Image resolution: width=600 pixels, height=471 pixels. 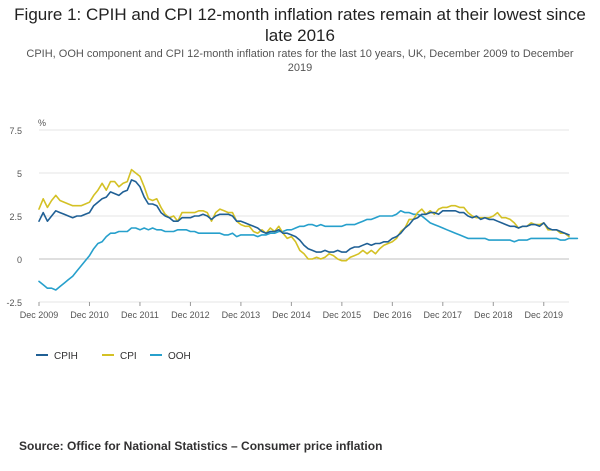 What do you see at coordinates (190, 315) in the screenshot?
I see `x-tick-label: Dec 2012` at bounding box center [190, 315].